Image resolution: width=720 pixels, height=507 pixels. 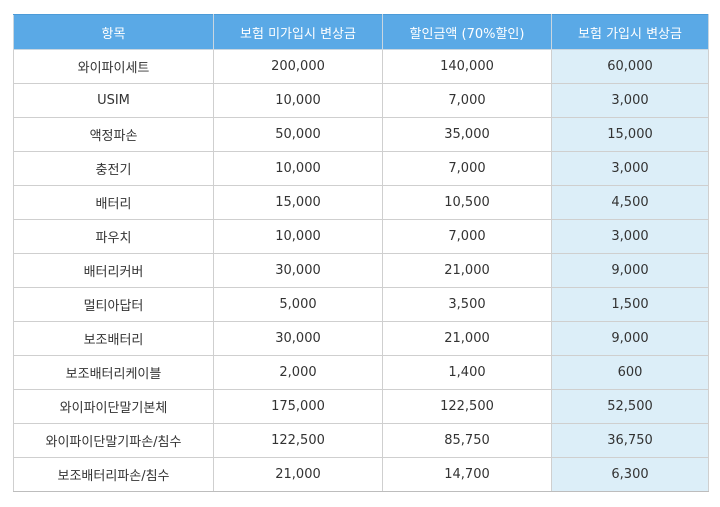 I want to click on cell-insured-compensation: 600, so click(x=630, y=372).